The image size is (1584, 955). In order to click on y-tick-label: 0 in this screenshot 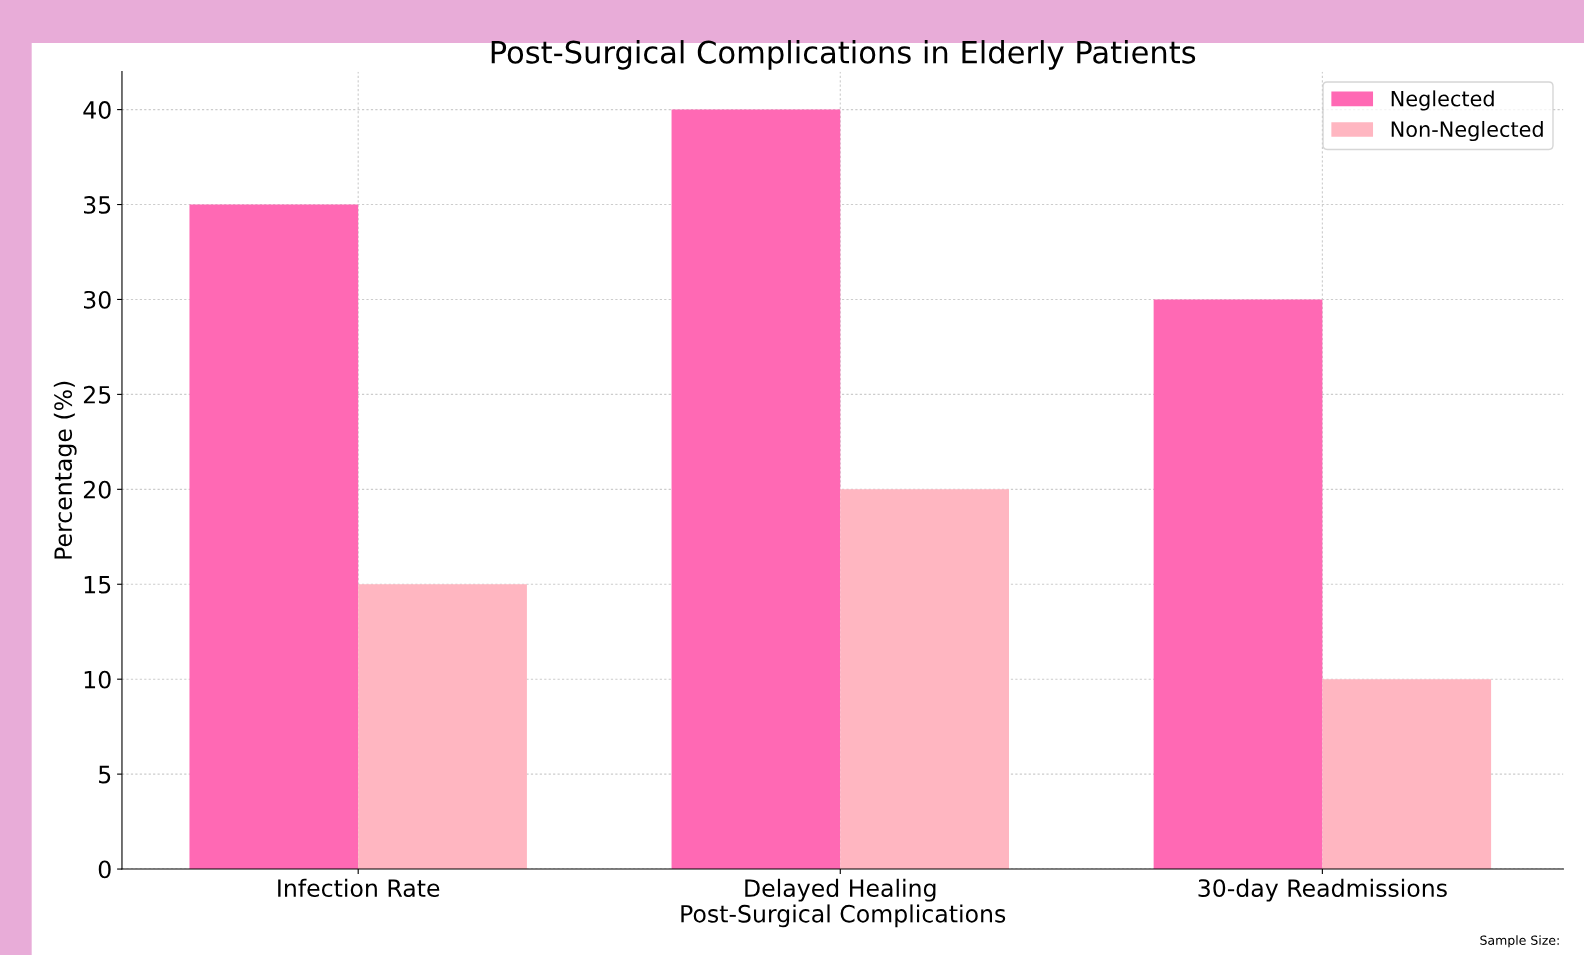, I will do `click(104, 869)`.